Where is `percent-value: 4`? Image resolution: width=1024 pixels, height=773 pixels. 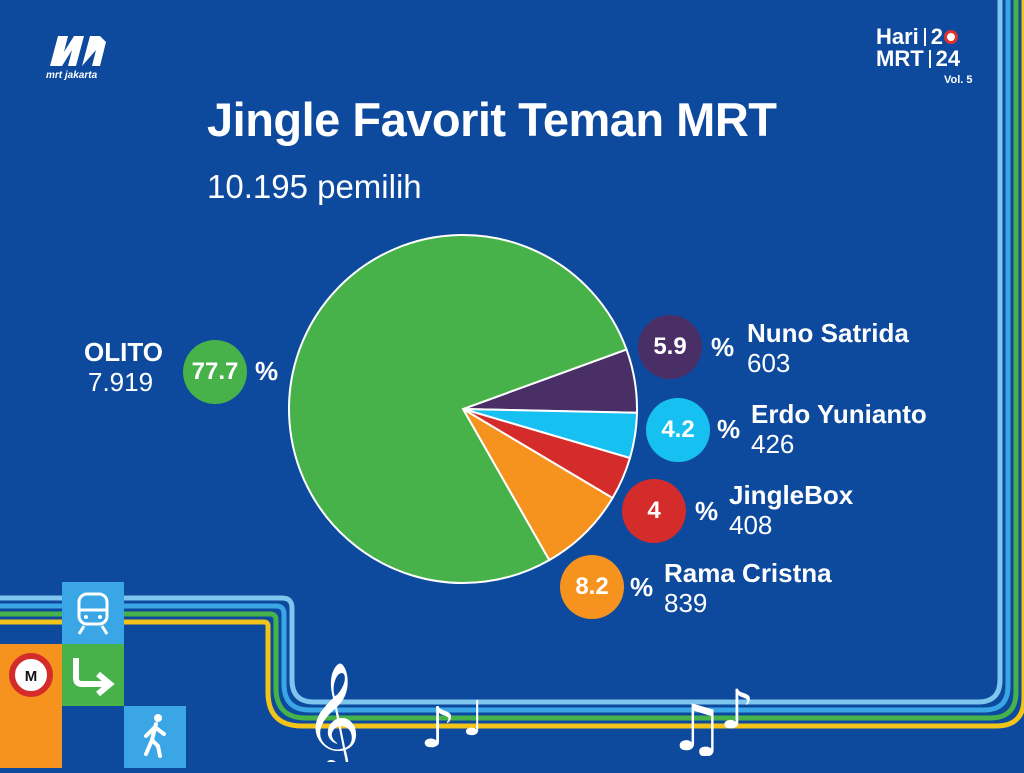
percent-value: 4 is located at coordinates (654, 510).